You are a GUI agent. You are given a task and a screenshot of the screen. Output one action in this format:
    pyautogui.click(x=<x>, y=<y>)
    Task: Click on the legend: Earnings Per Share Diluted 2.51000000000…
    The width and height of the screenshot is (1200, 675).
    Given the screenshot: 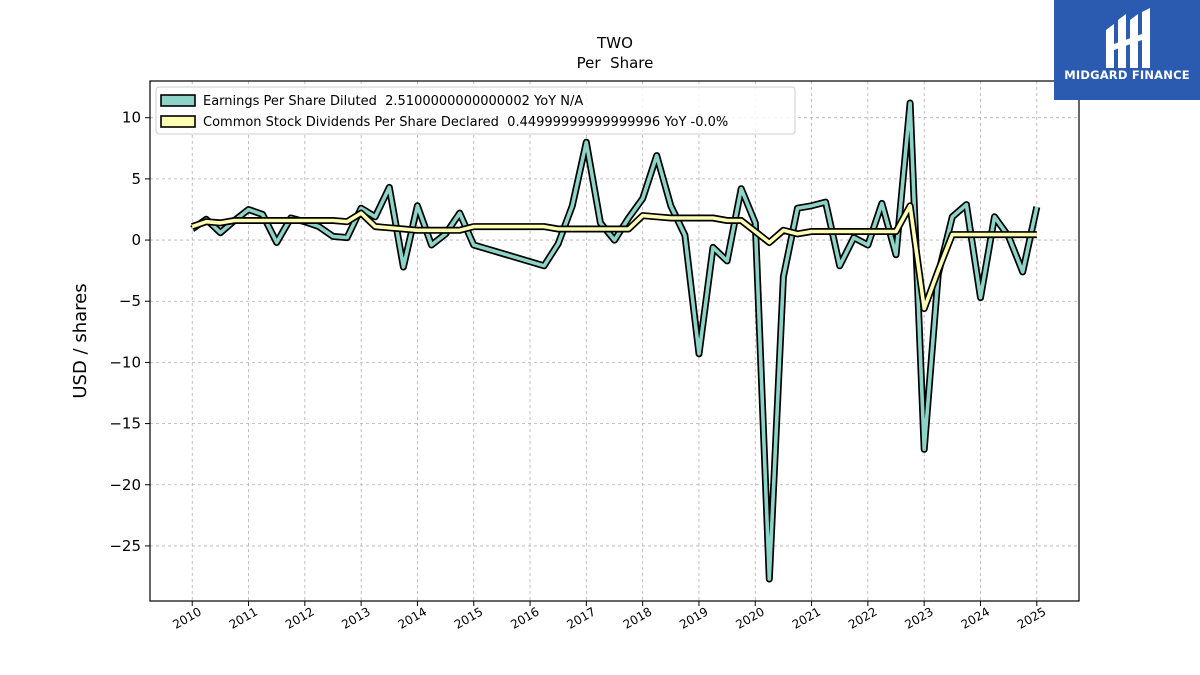 What is the action you would take?
    pyautogui.click(x=475, y=110)
    